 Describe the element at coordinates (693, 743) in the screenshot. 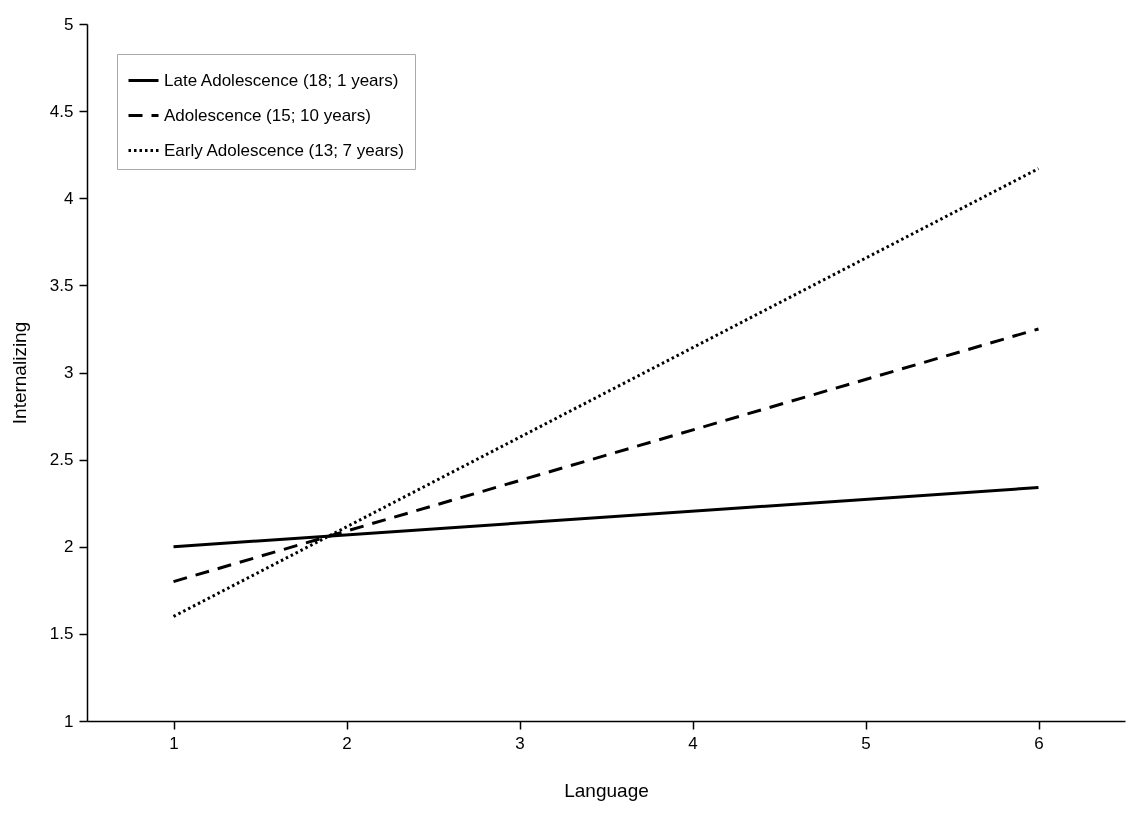

I see `x-tick-label: 4` at that location.